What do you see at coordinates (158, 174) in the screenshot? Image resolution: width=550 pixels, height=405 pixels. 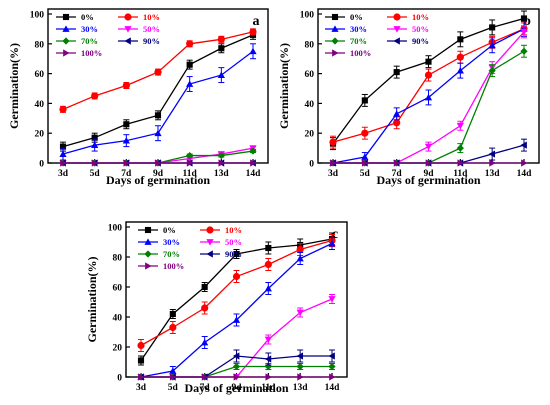 I see `x-tick-label: 9d` at bounding box center [158, 174].